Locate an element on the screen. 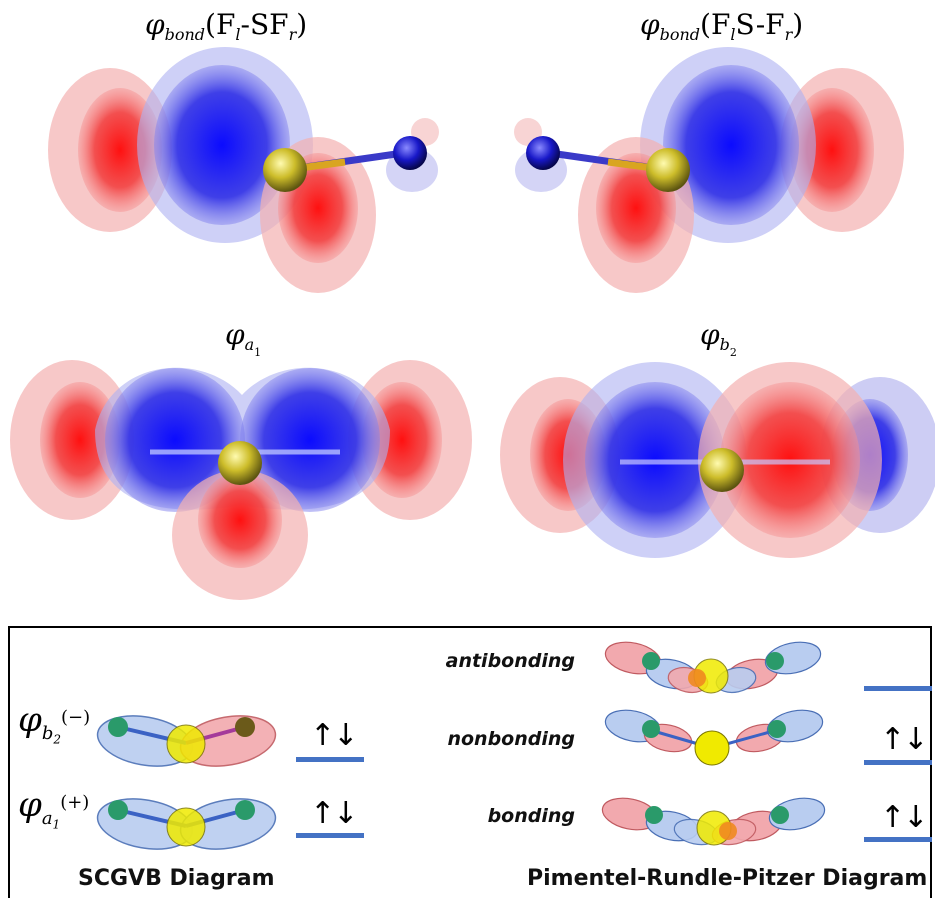 This screenshot has width=935, height=900. prp-nonbonding-spins: ↑↓ is located at coordinates (904, 739).